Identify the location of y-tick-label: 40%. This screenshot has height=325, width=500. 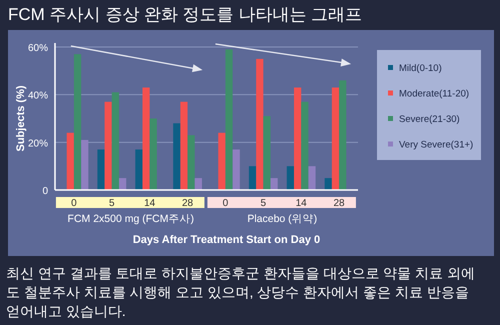
(38, 96).